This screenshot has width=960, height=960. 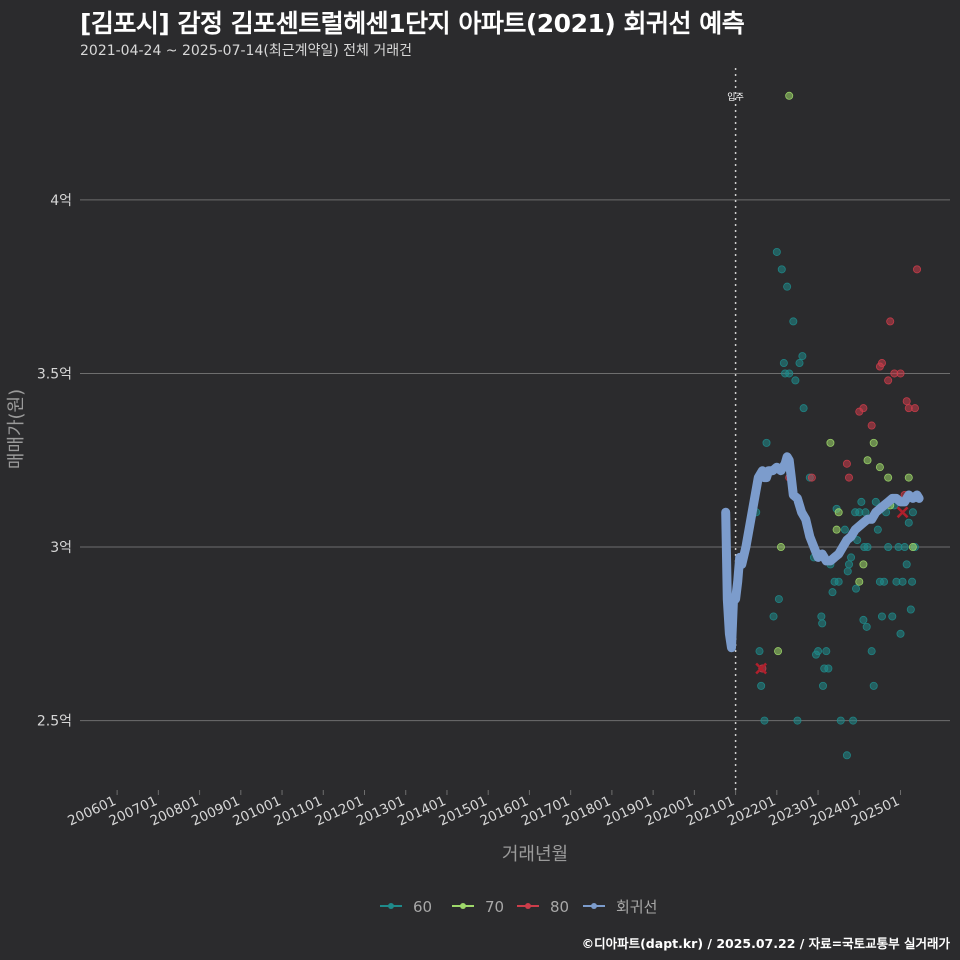 What do you see at coordinates (16, 429) in the screenshot?
I see `y-axis-title: 매매가(원)` at bounding box center [16, 429].